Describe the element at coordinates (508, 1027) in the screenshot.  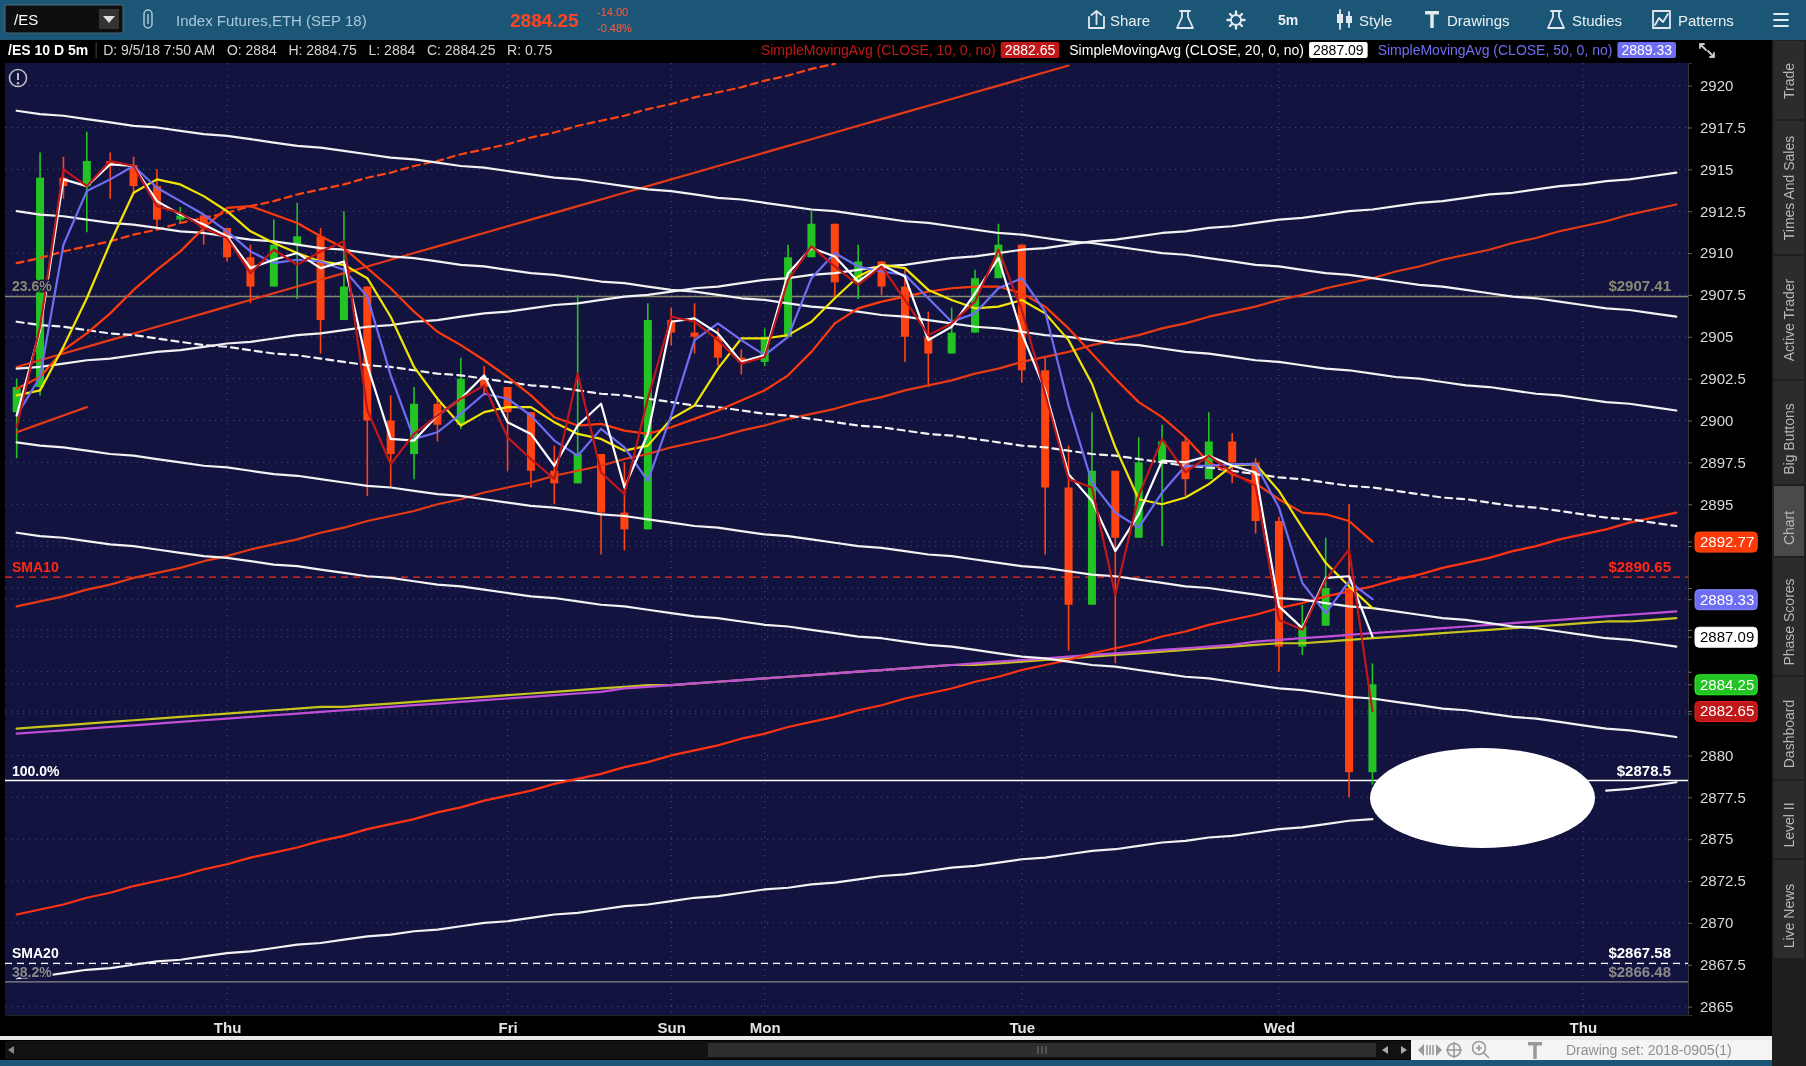
I see `x-tick-label: Fri` at that location.